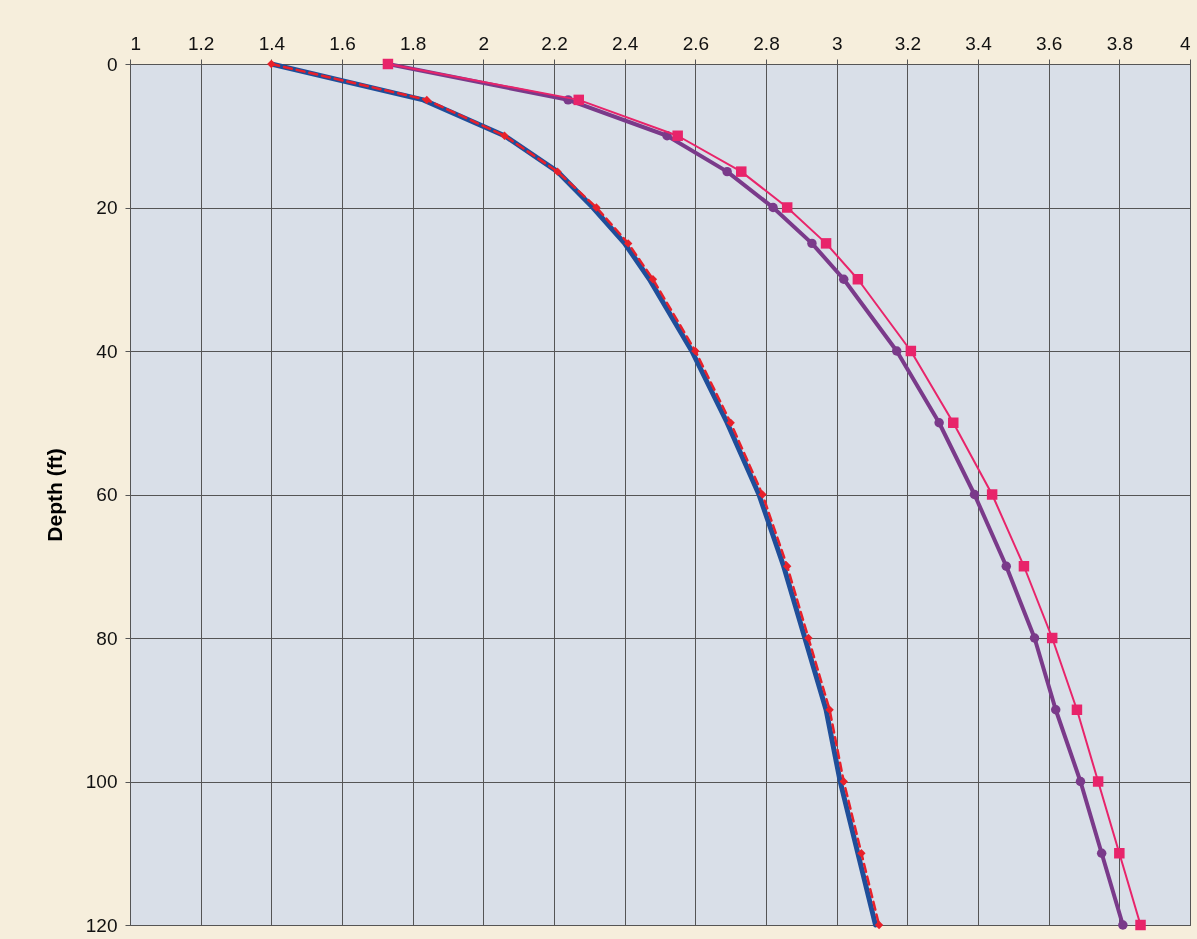 This screenshot has width=1197, height=939. Describe the element at coordinates (1185, 43) in the screenshot. I see `x-tick-label: 4` at that location.